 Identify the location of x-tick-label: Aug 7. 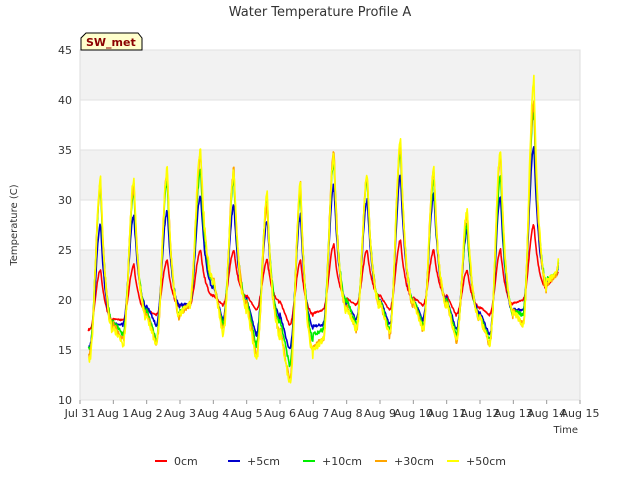
(313, 413).